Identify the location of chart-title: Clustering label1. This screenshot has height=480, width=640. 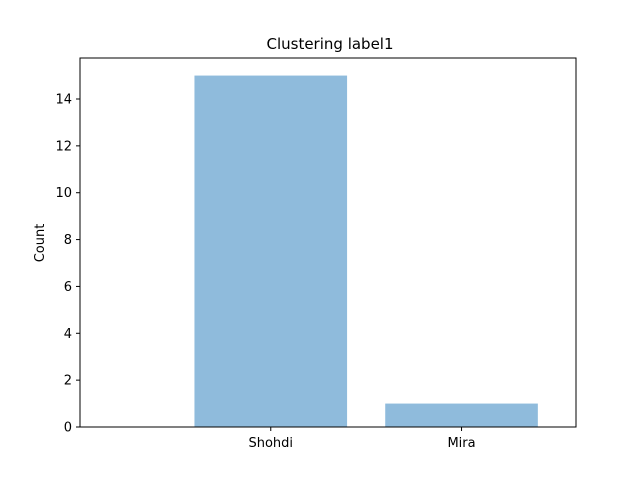
(329, 44).